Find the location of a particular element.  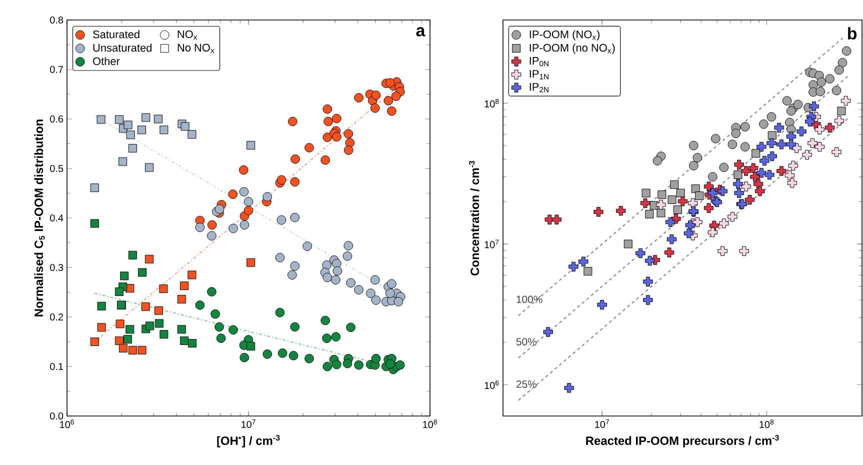

legend-label: Saturated is located at coordinates (116, 34).